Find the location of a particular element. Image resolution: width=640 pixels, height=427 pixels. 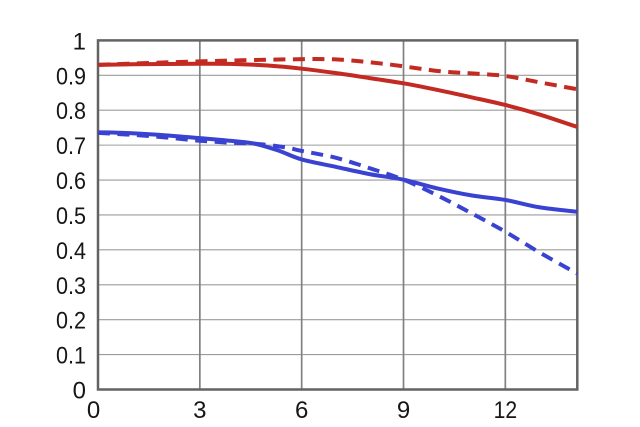

y-tick-label: 0 is located at coordinates (79, 391).